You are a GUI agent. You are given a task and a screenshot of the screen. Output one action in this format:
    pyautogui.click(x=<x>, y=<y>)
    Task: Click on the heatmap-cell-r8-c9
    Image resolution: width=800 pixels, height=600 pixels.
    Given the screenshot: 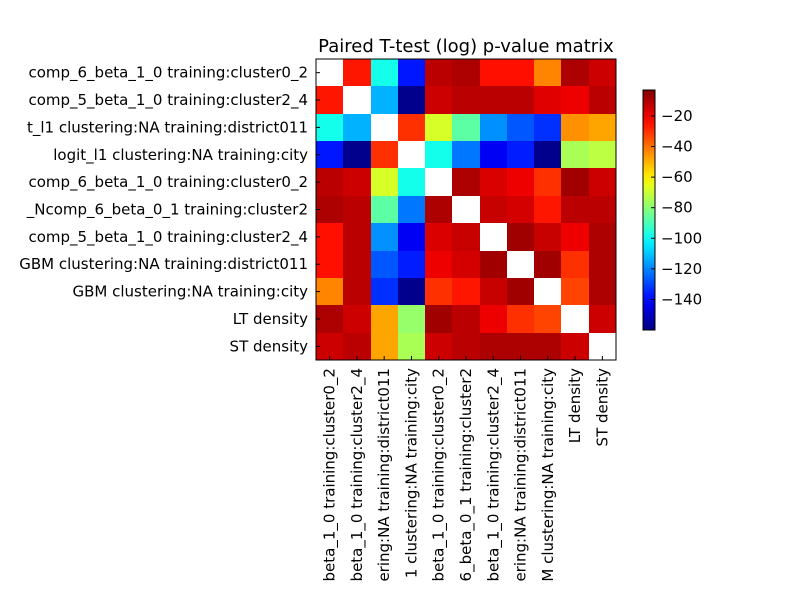 What is the action you would take?
    pyautogui.click(x=575, y=291)
    